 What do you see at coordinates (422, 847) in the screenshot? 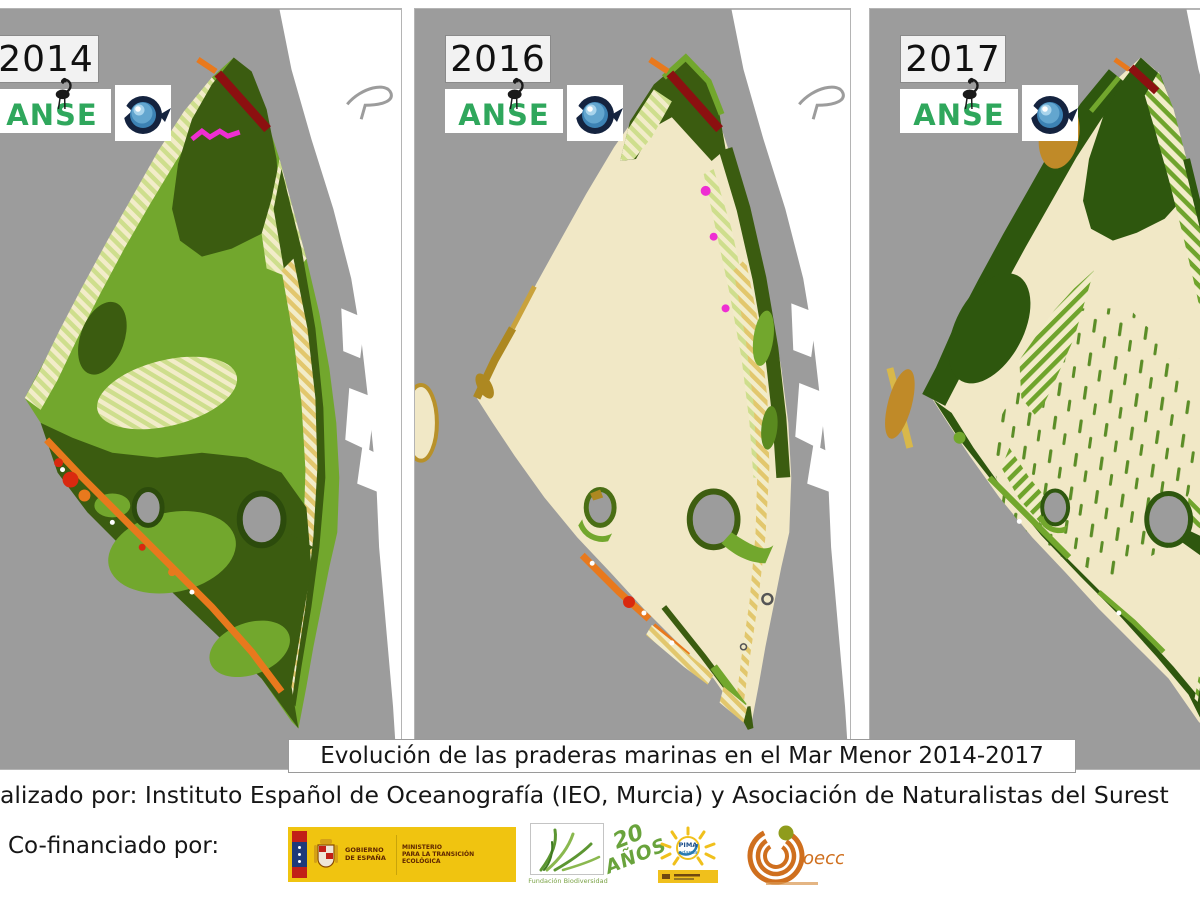
I see `ministry-line1: MINISTERIO` at bounding box center [422, 847].